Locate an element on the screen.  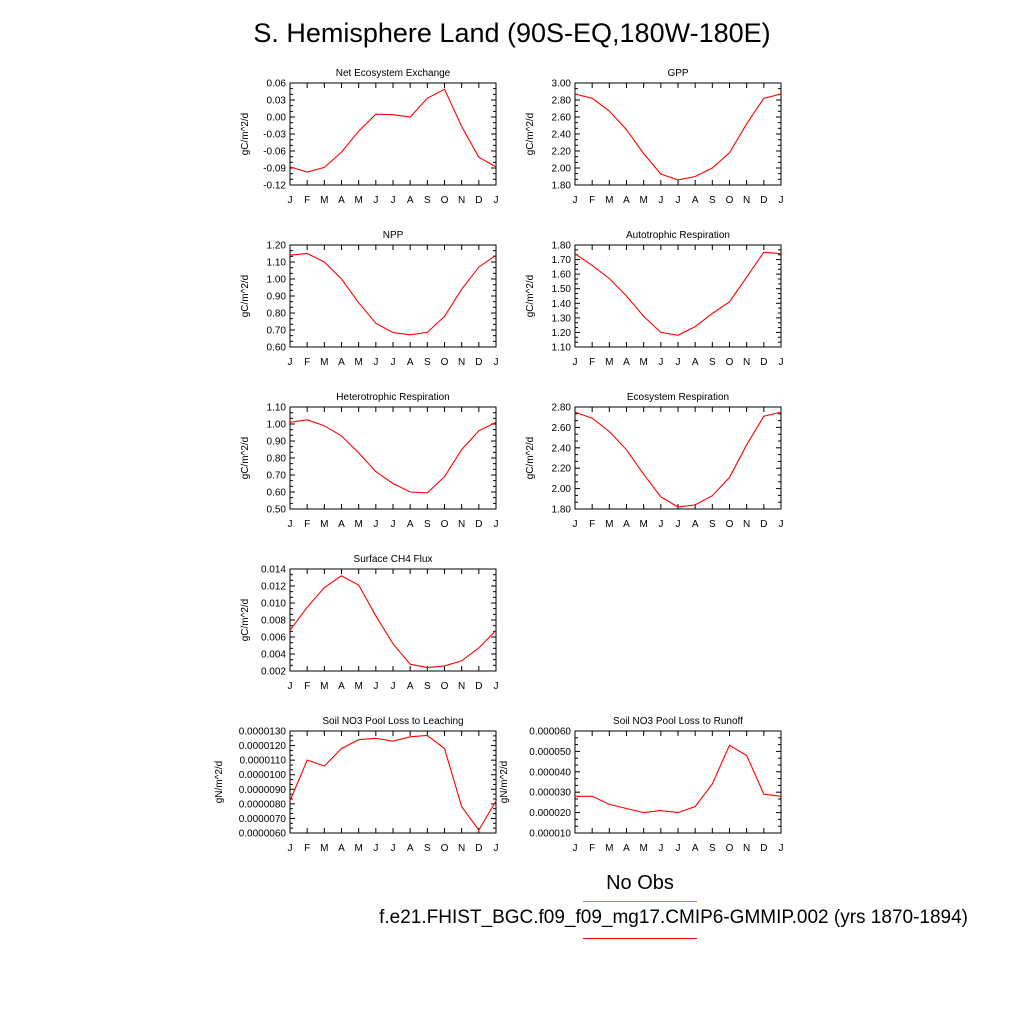
y-tick-label: 1.40 is located at coordinates (562, 304).